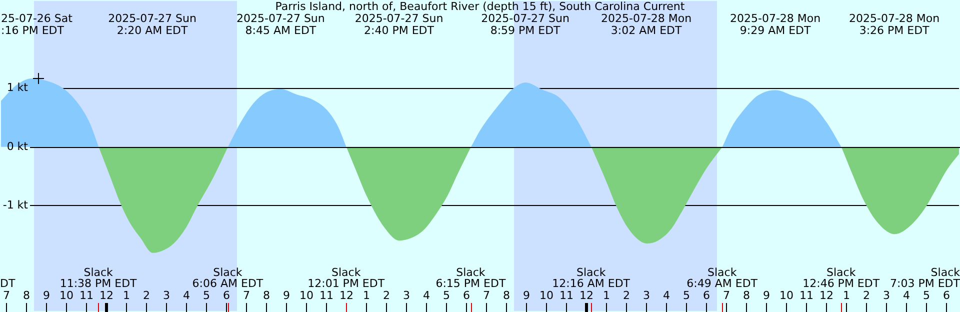 This screenshot has height=312, width=960. I want to click on annotation: Slack 6:15 PM EDT, so click(471, 278).